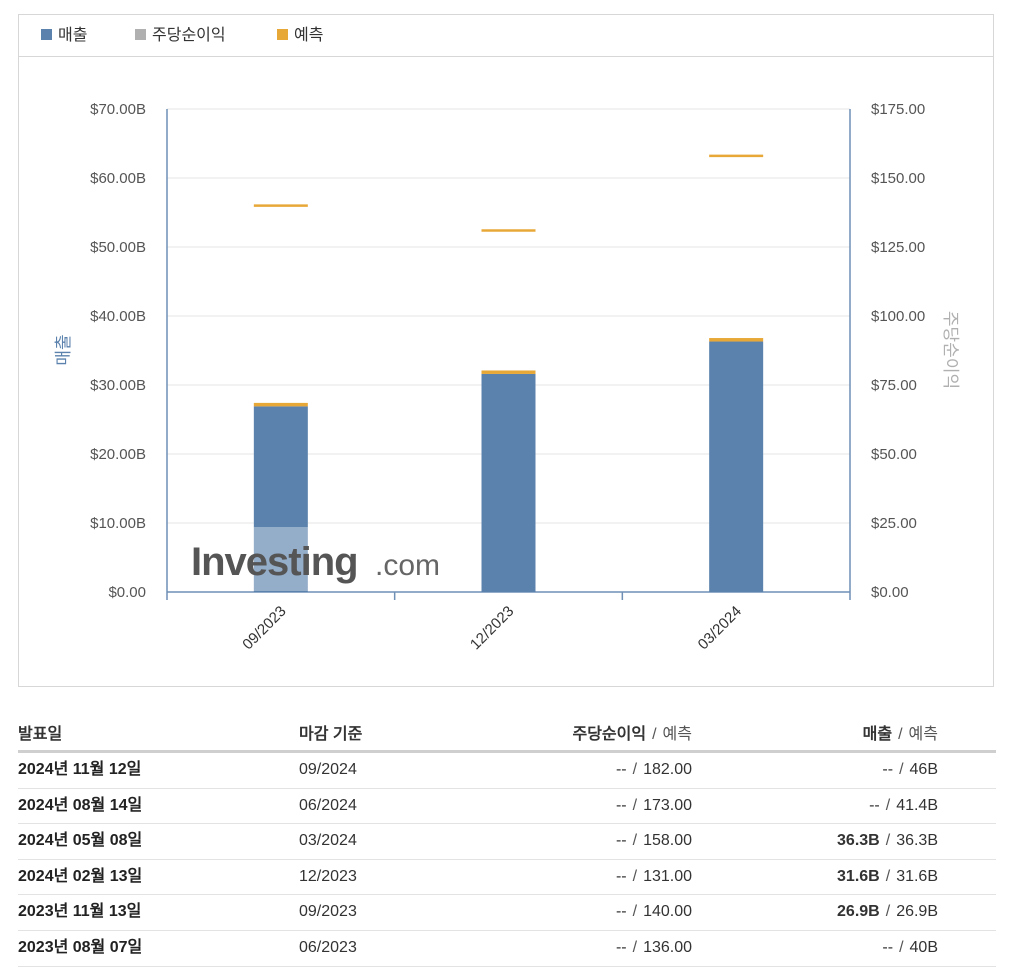 This screenshot has height=972, width=1014. I want to click on x-tick-label: 03/2024, so click(720, 628).